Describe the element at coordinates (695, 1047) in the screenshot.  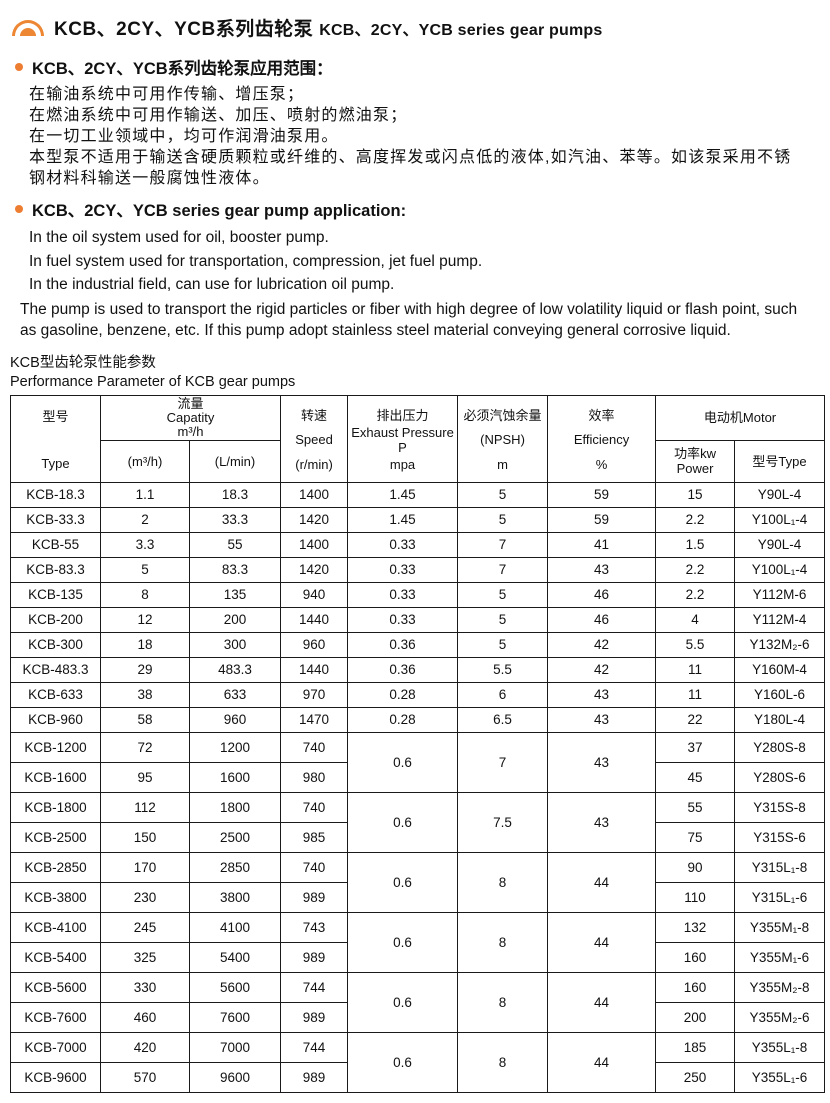
I see `table-cell: 185` at that location.